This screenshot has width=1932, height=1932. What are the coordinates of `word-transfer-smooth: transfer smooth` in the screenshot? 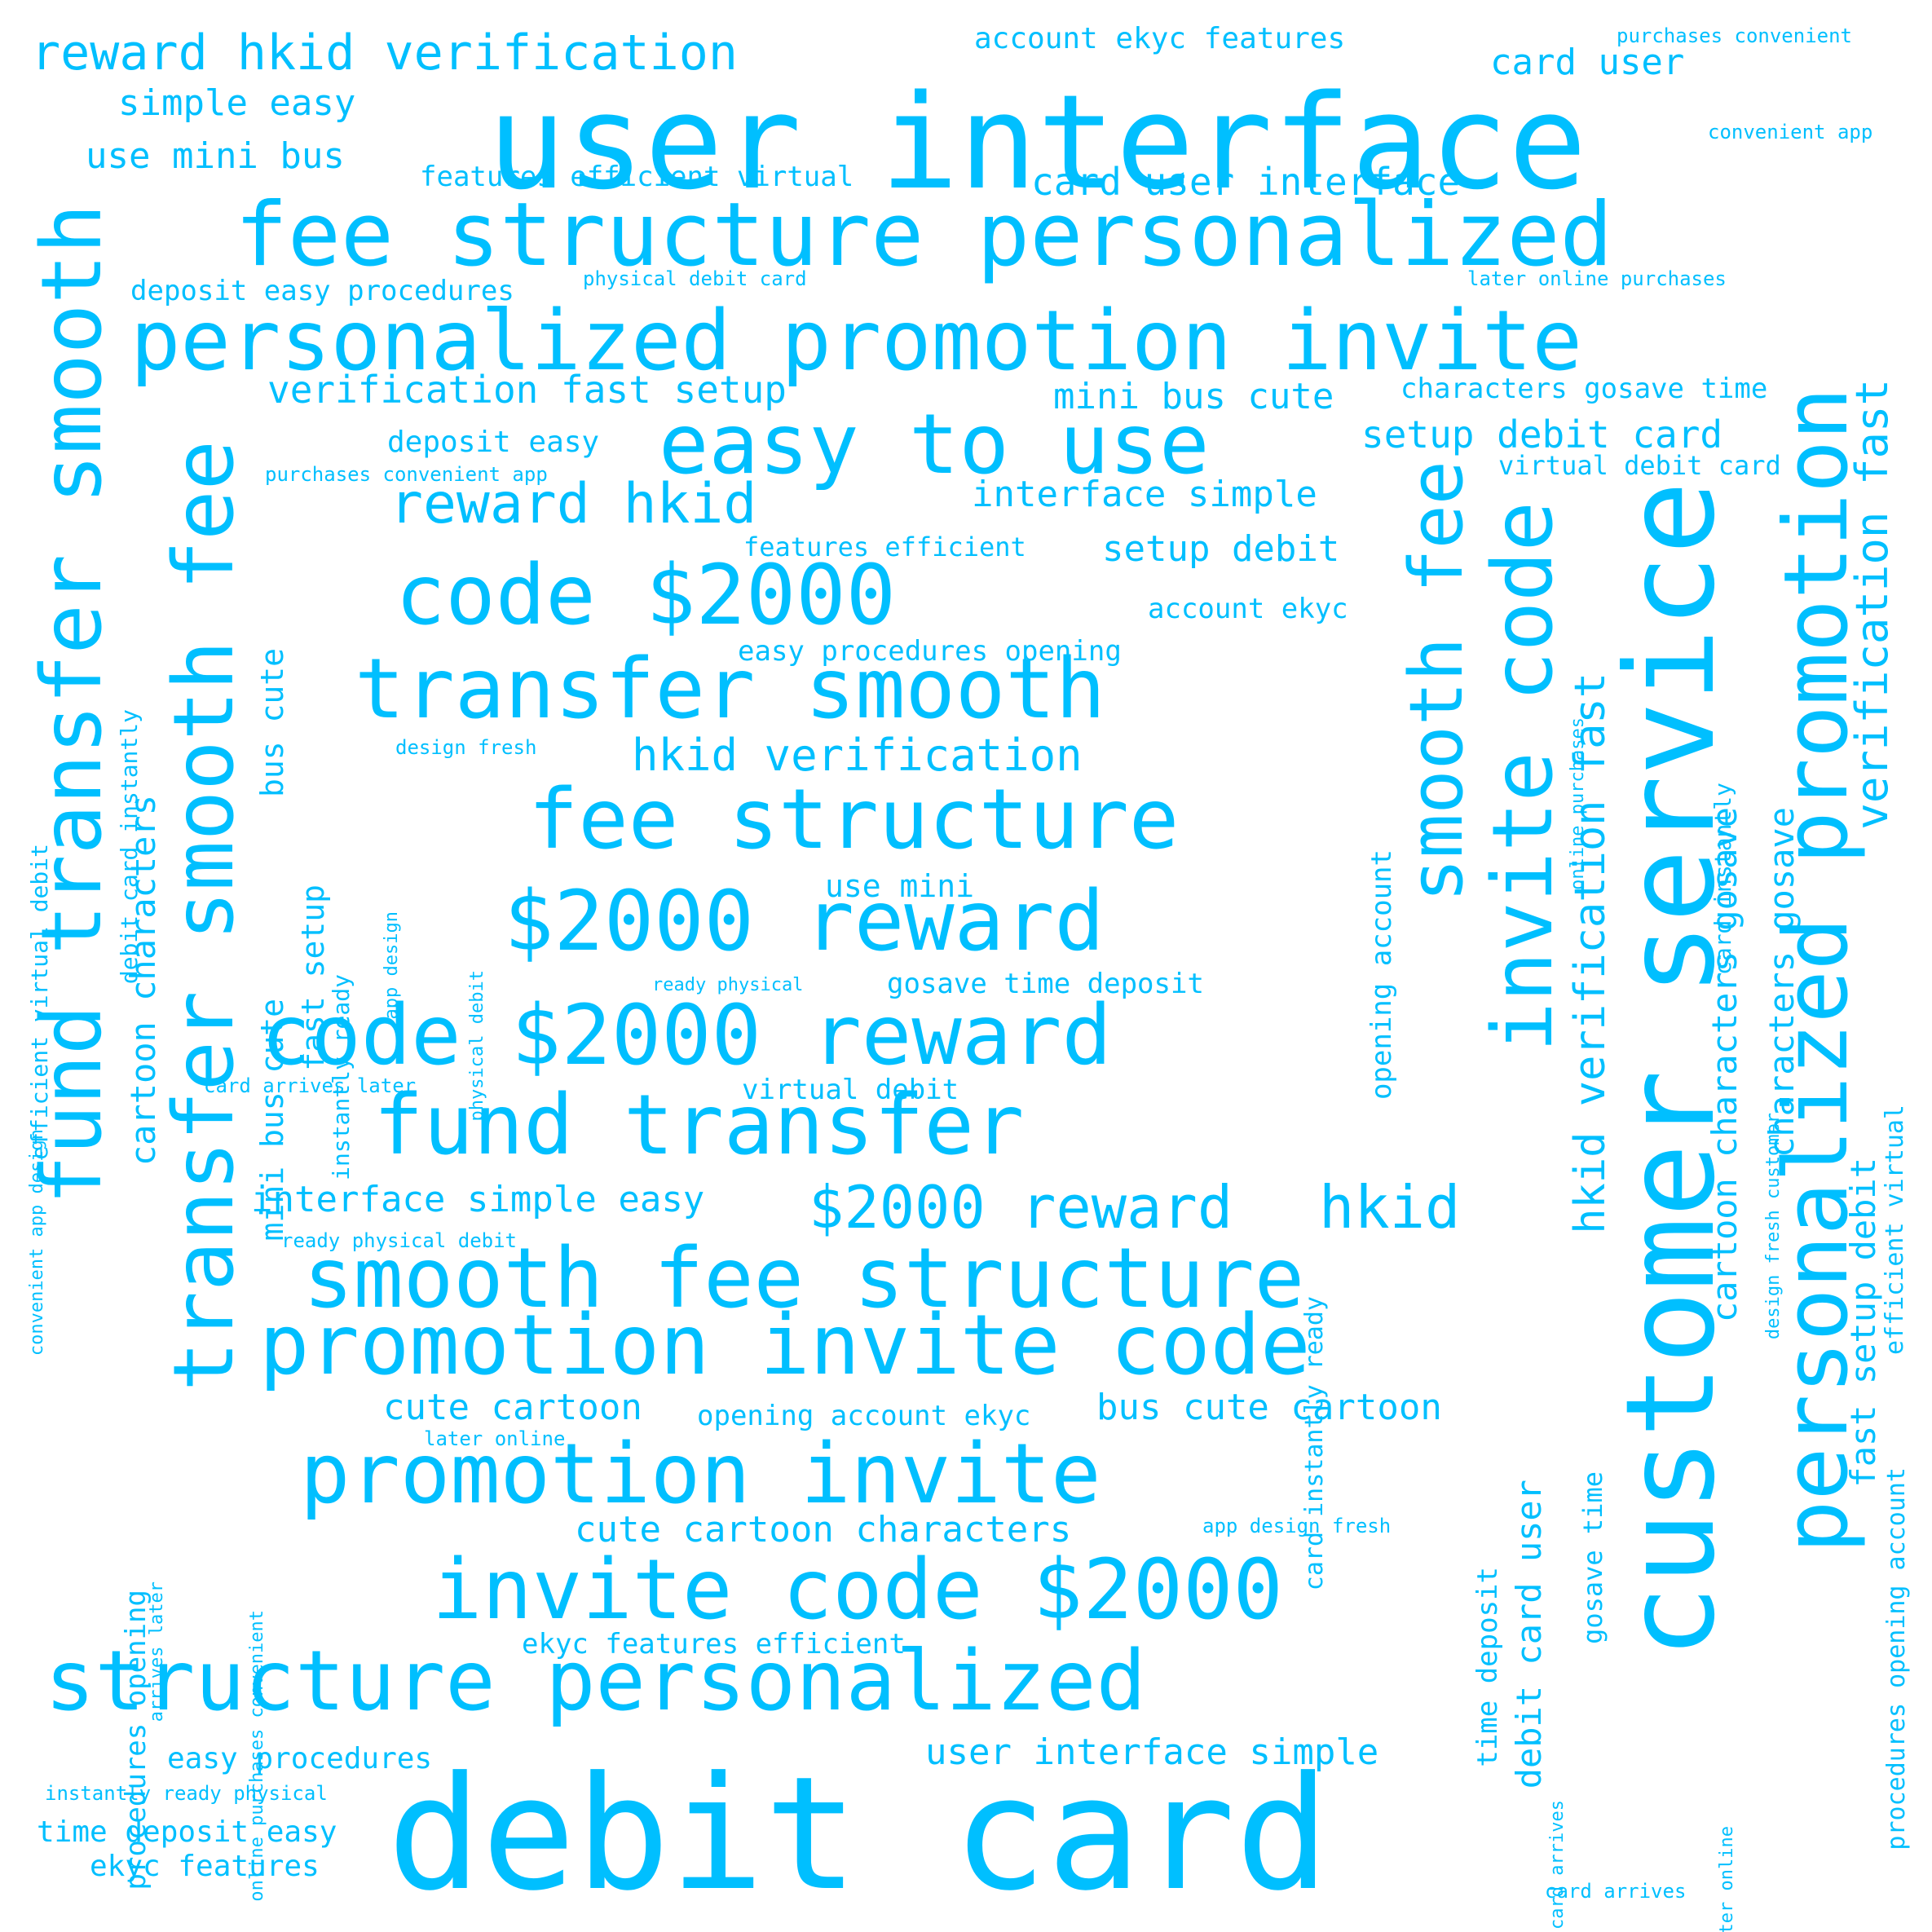 It's located at (730, 689).